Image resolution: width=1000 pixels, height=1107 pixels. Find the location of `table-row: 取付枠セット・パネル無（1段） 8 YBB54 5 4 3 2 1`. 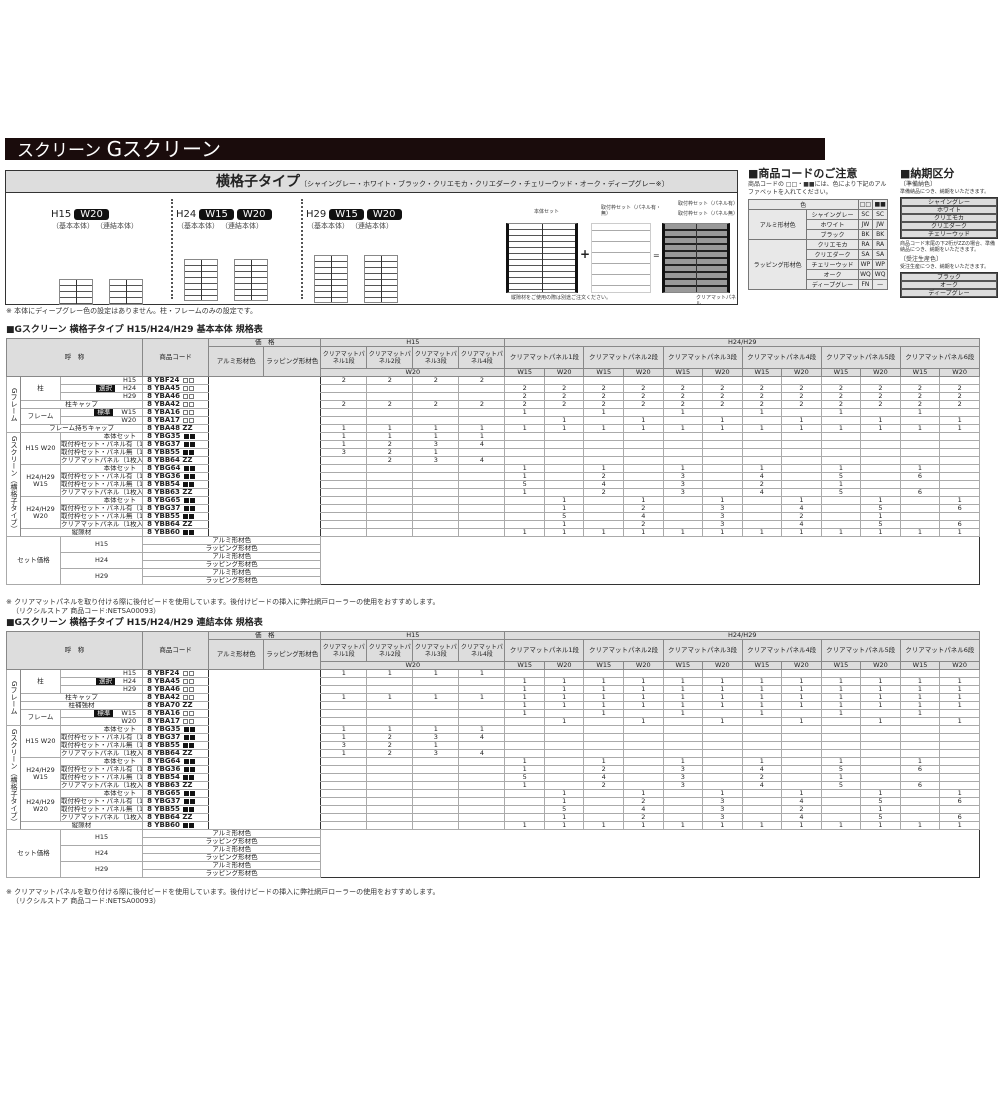

table-row: 取付枠セット・パネル無（1段） 8 YBB54 5 4 3 2 1 is located at coordinates (493, 777).